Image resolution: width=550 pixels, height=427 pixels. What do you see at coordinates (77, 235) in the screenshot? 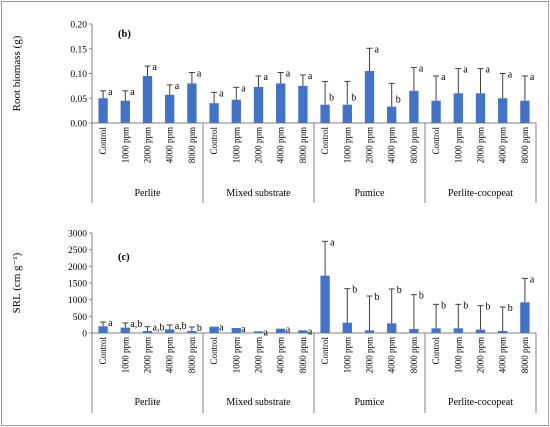
I see `y-tick-label: 3000` at bounding box center [77, 235].